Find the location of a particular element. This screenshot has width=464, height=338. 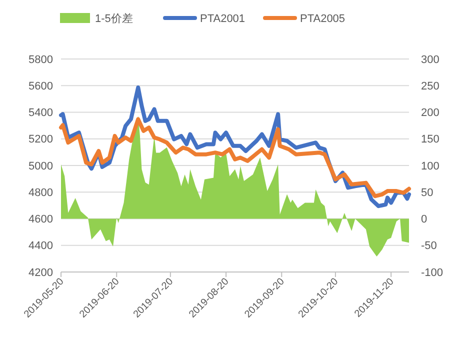

y-tick-label: 5400 is located at coordinates (40, 113).